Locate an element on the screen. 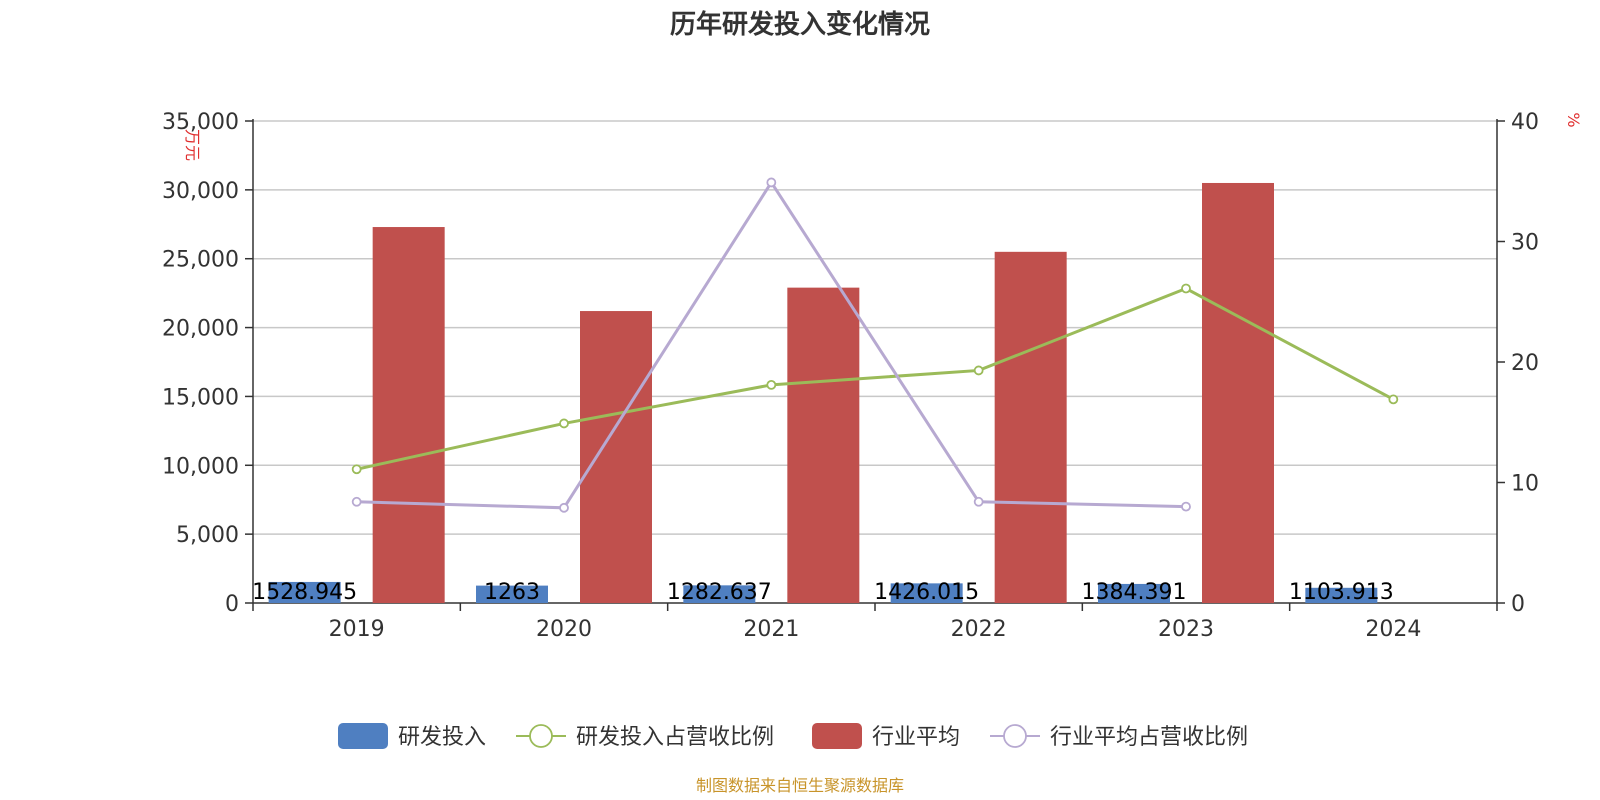 This screenshot has height=800, width=1600. bar-value-label: 1103.913 is located at coordinates (1341, 592).